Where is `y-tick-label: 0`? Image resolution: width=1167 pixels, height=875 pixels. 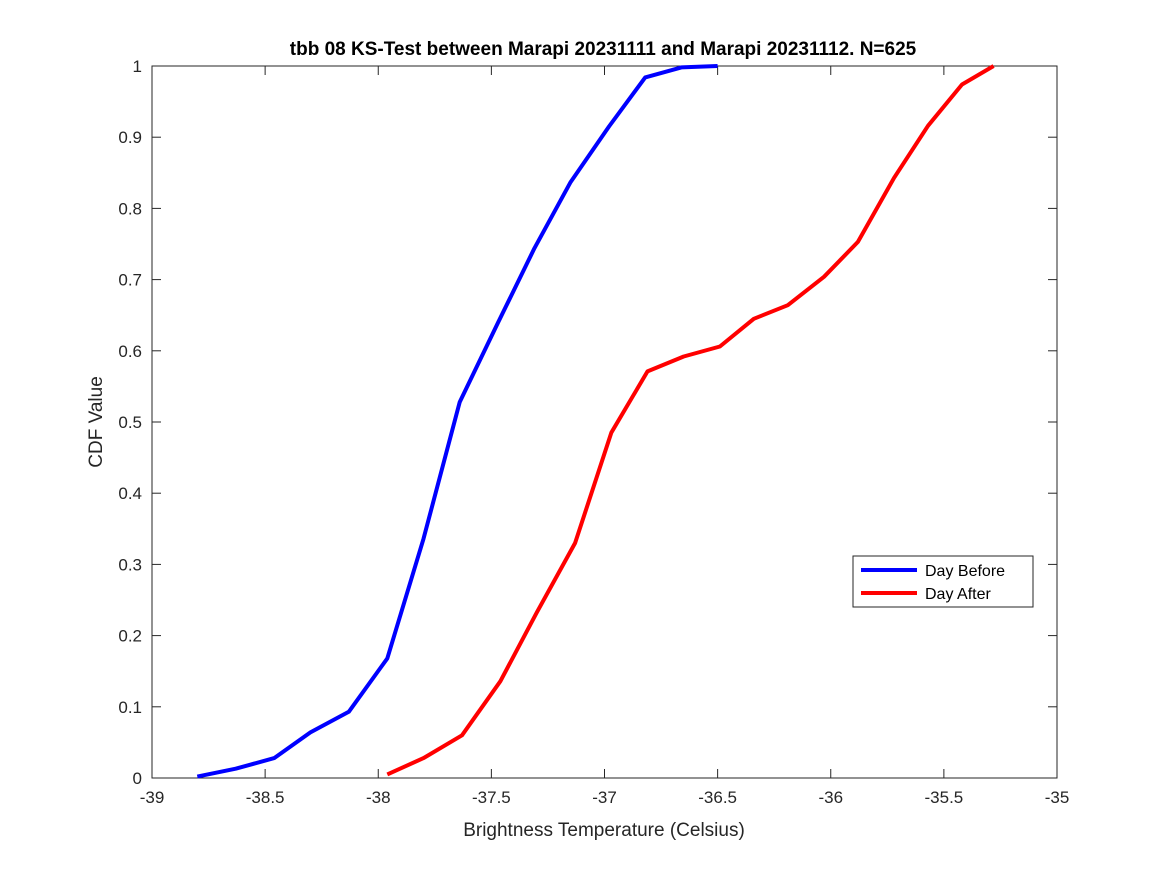 y-tick-label: 0 is located at coordinates (137, 778).